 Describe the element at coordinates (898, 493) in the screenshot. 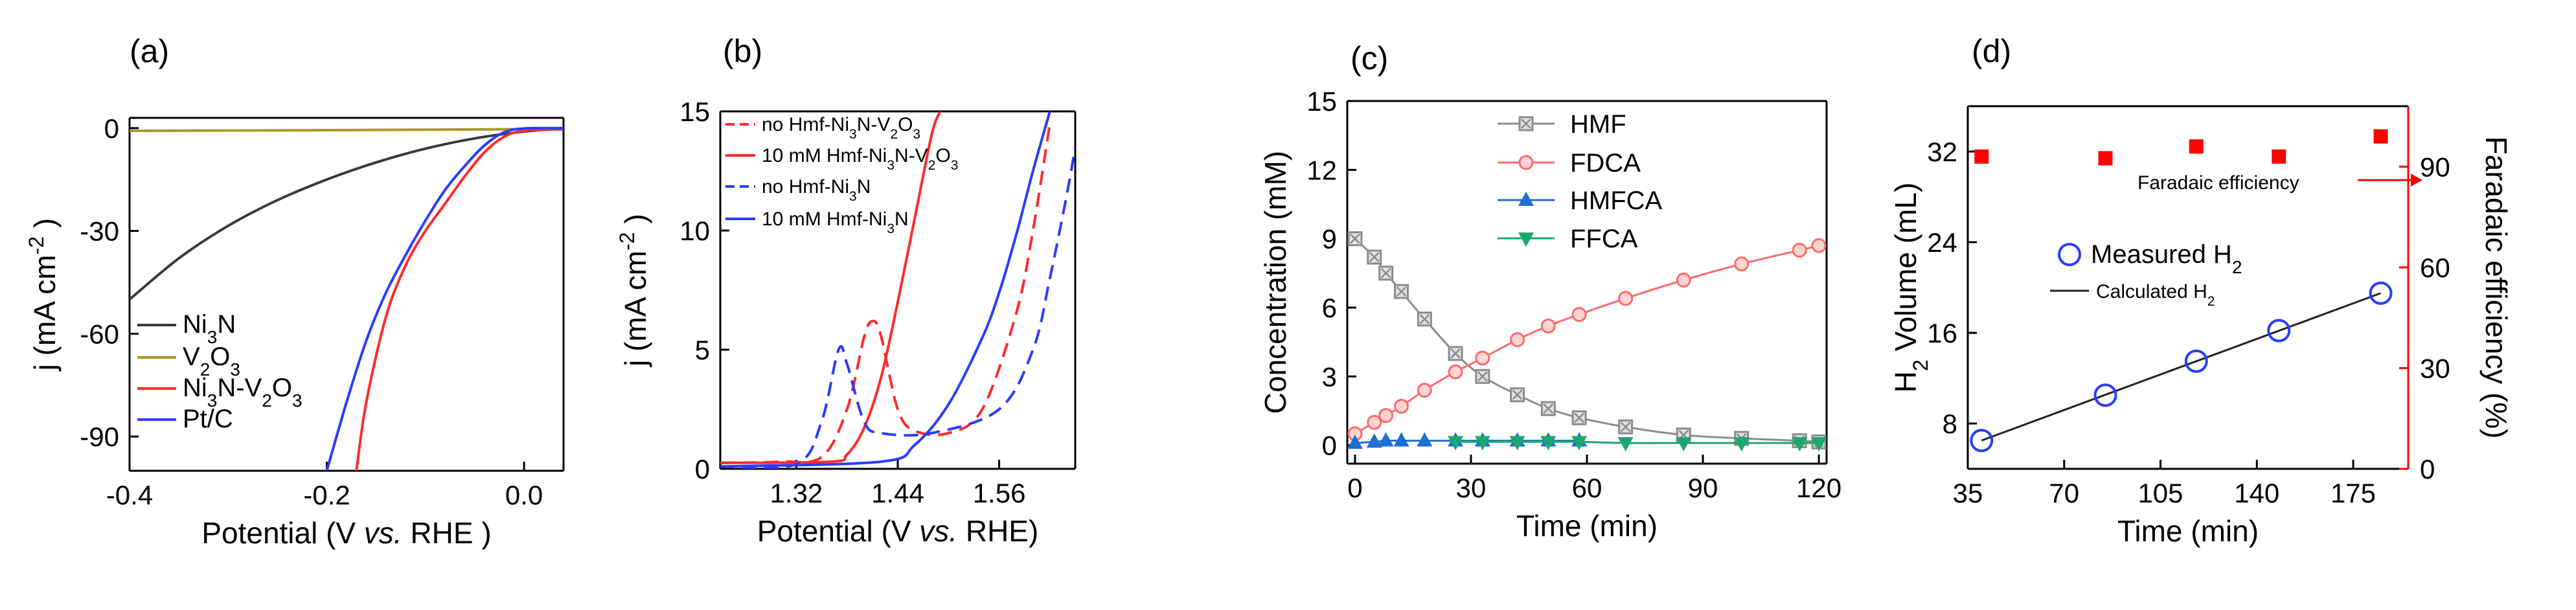

I see `x-tick-label: 1.44` at that location.